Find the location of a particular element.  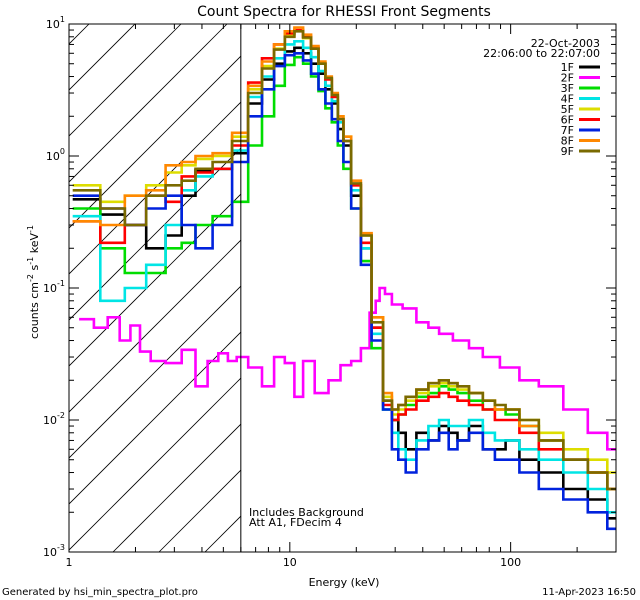

date-label: 22-Oct-2003 is located at coordinates (565, 43).